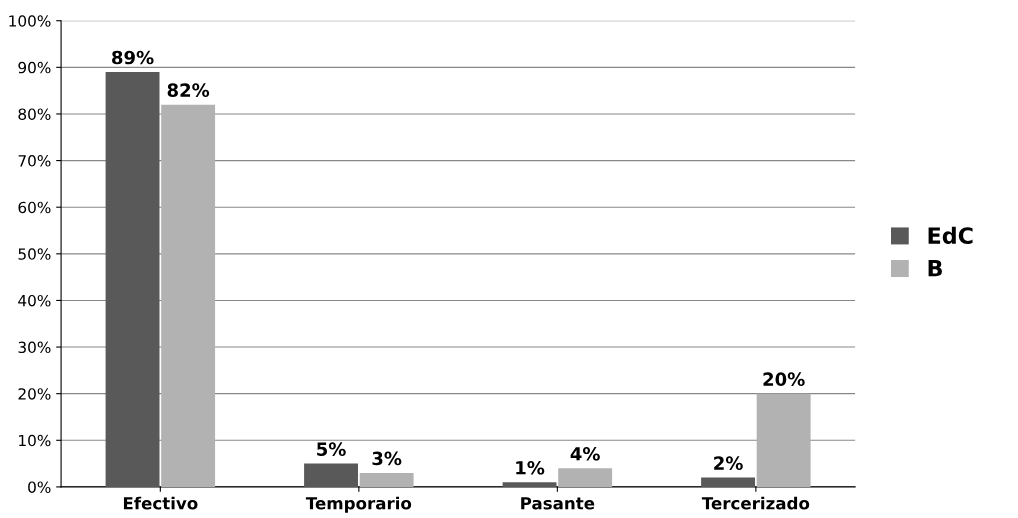  What do you see at coordinates (34, 67) in the screenshot?
I see `y-tick-label: 90%` at bounding box center [34, 67].